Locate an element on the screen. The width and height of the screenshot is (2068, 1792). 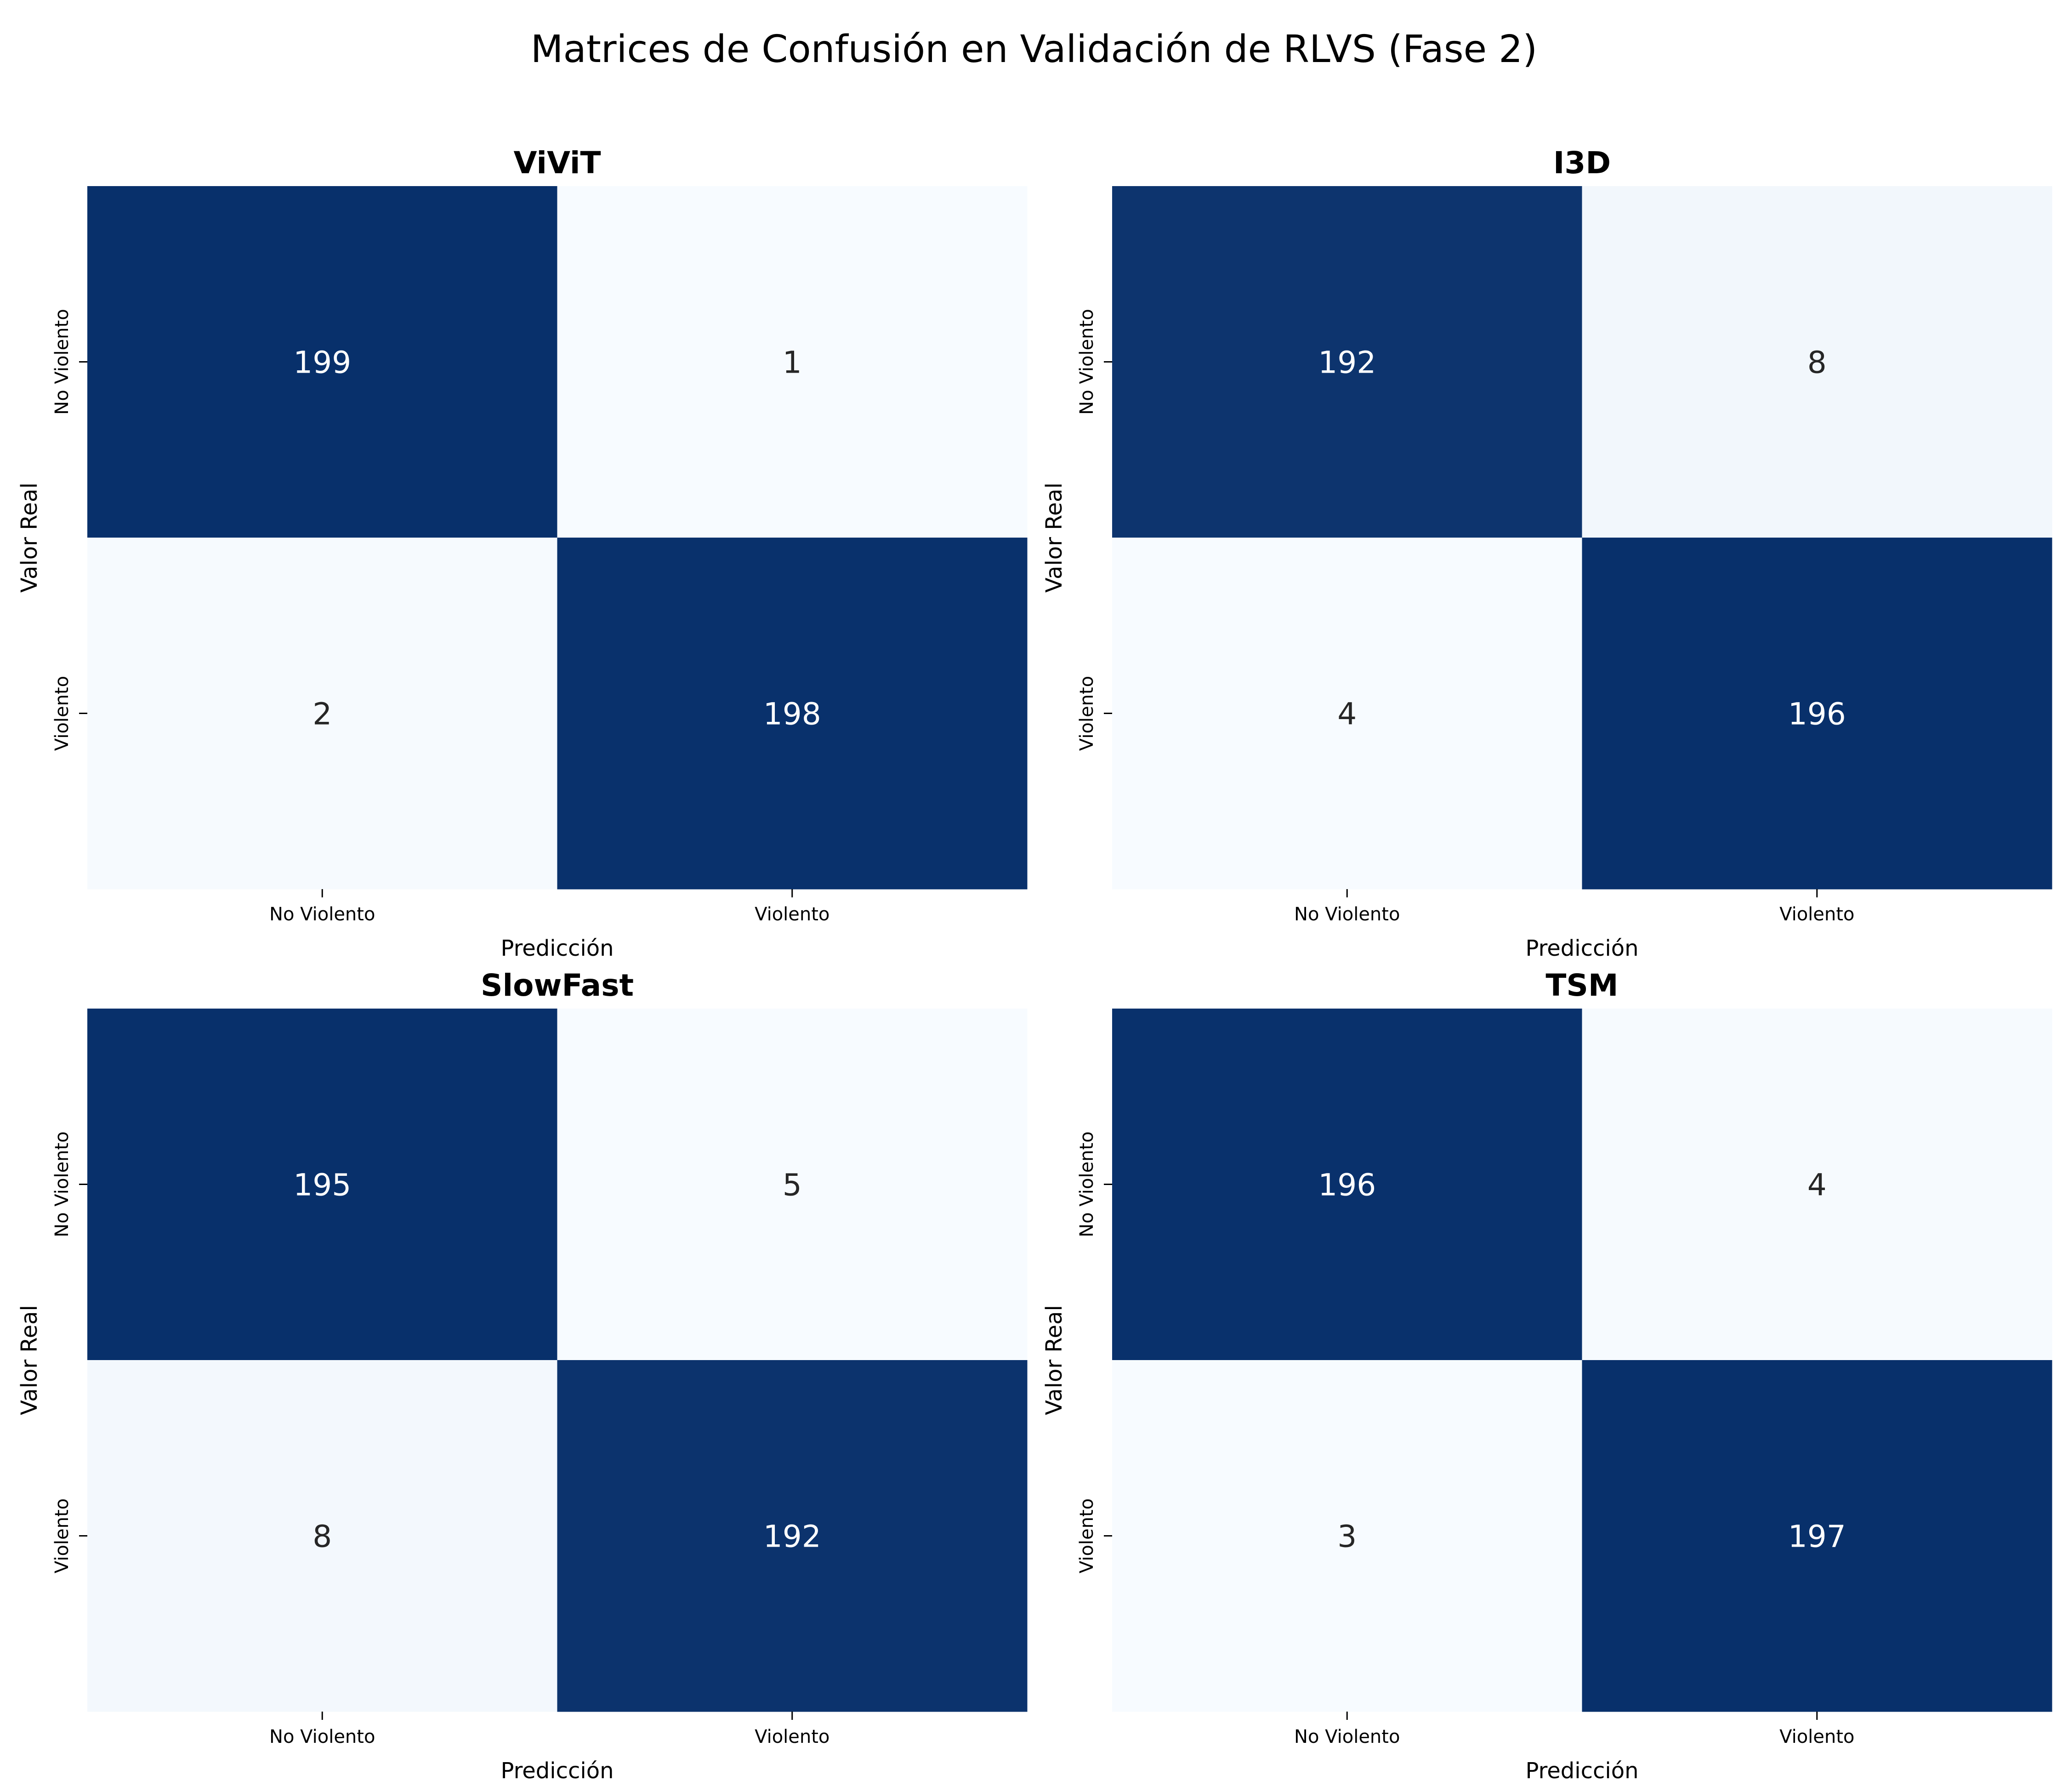
cell-value-label: 195 is located at coordinates (322, 1185).